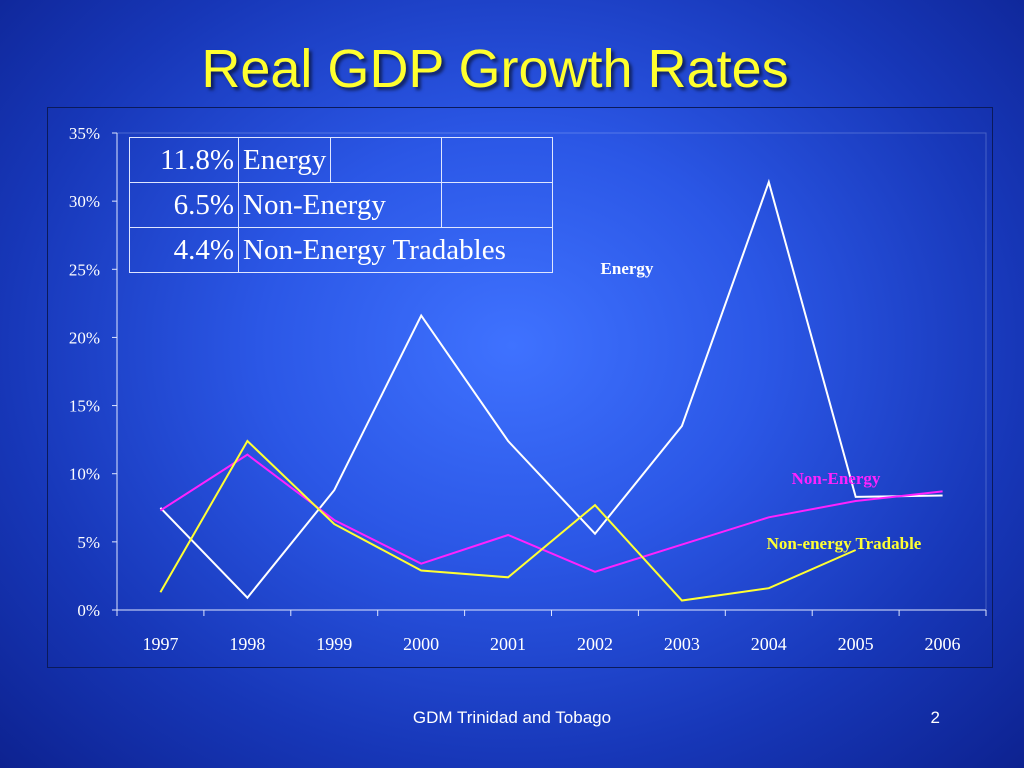 The width and height of the screenshot is (1024, 768). I want to click on y-tick-label: 5%, so click(88, 542).